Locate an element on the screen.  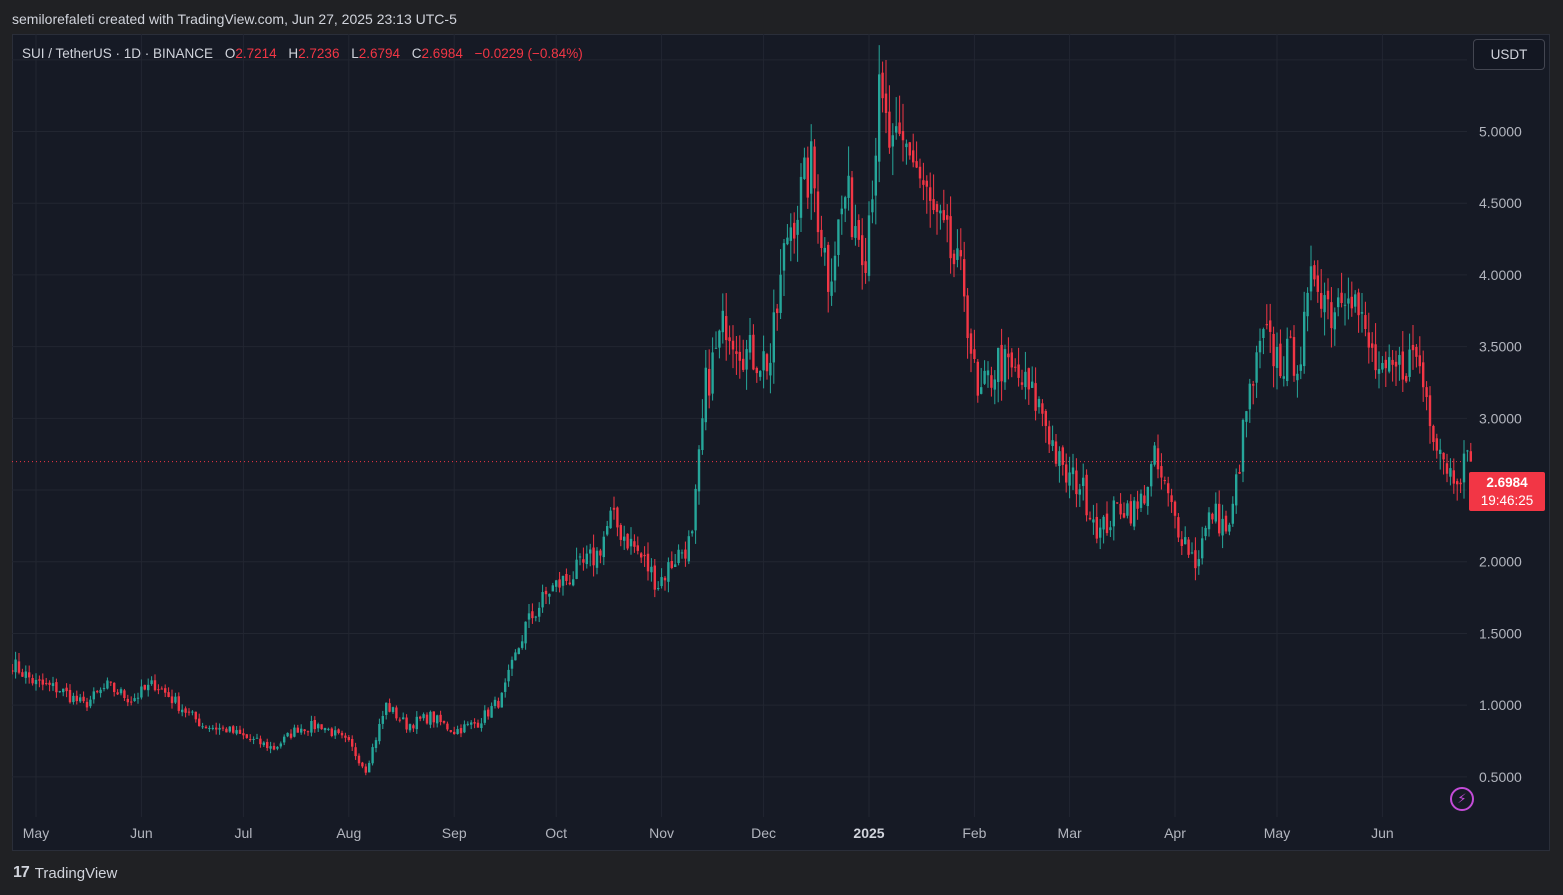
y-tick-label: 3.0000 is located at coordinates (1500, 418).